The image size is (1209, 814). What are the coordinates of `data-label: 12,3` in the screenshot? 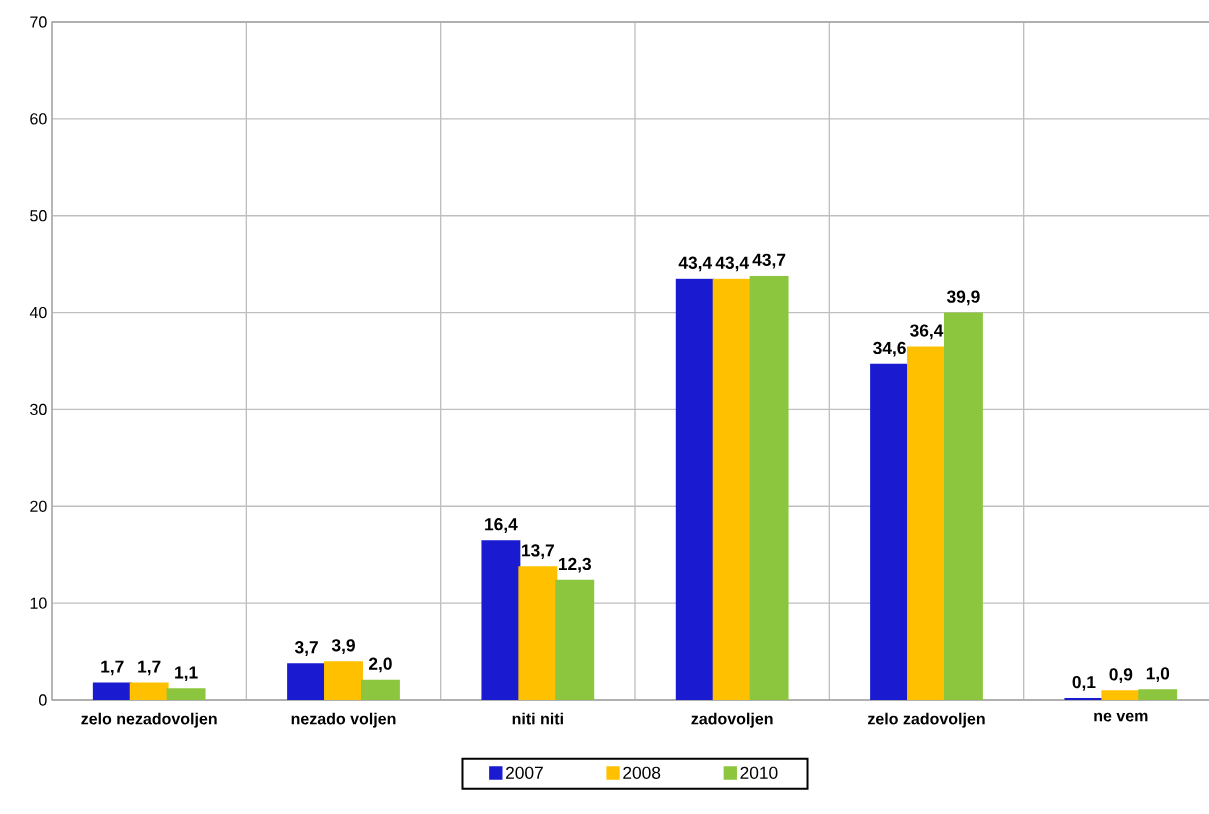 It's located at (574, 565).